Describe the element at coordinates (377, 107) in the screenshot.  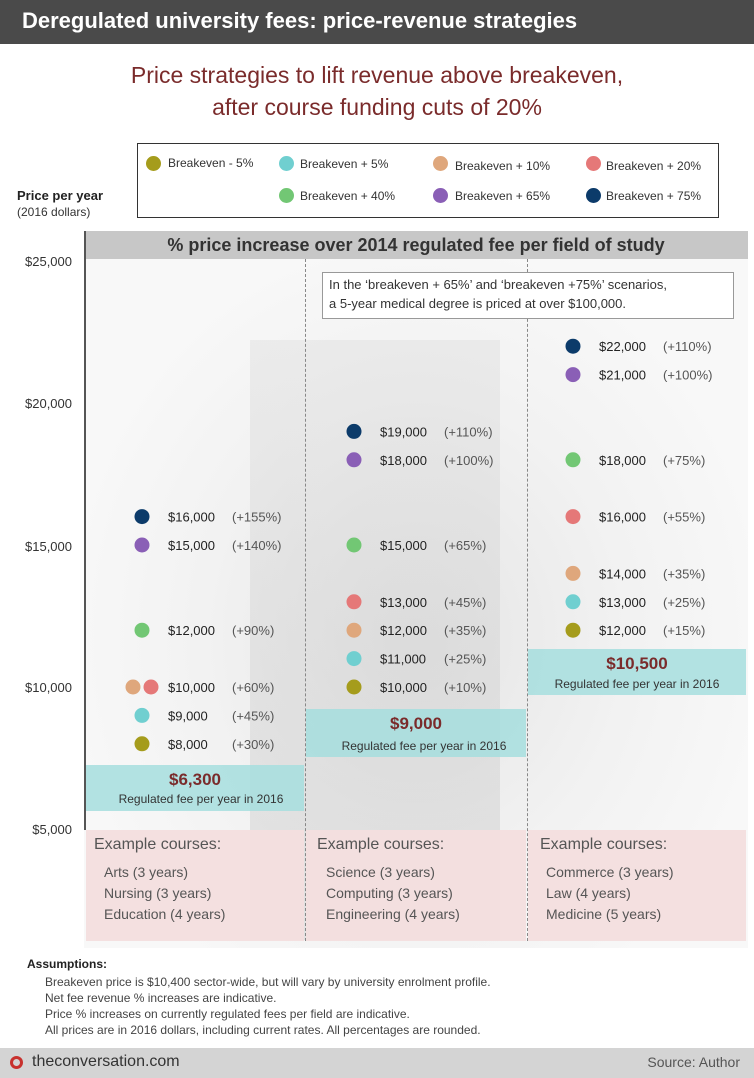
I see `chart-subtitle-line-2: after course funding cuts of 20%` at that location.